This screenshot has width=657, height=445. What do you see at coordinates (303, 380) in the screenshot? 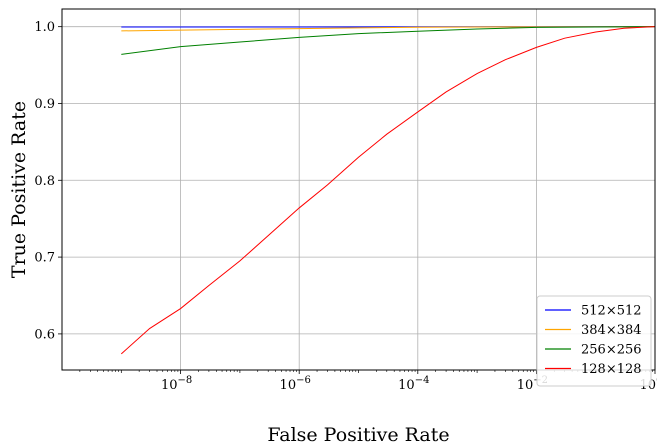
I see `x-tick-exponent: −6` at bounding box center [303, 380].